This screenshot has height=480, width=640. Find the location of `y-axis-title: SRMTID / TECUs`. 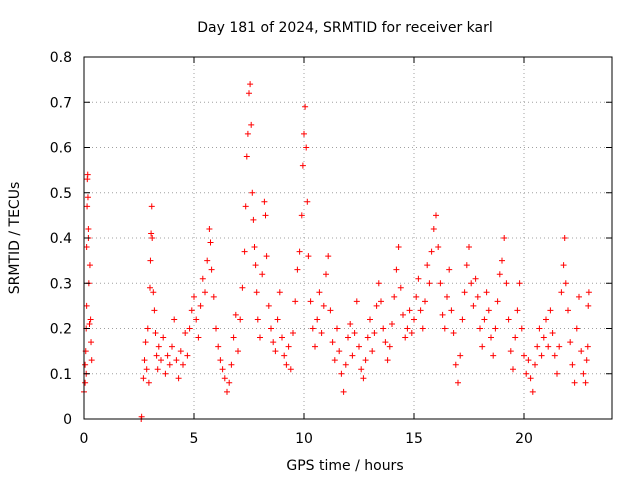

y-axis-title: SRMTID / TECUs is located at coordinates (15, 238).